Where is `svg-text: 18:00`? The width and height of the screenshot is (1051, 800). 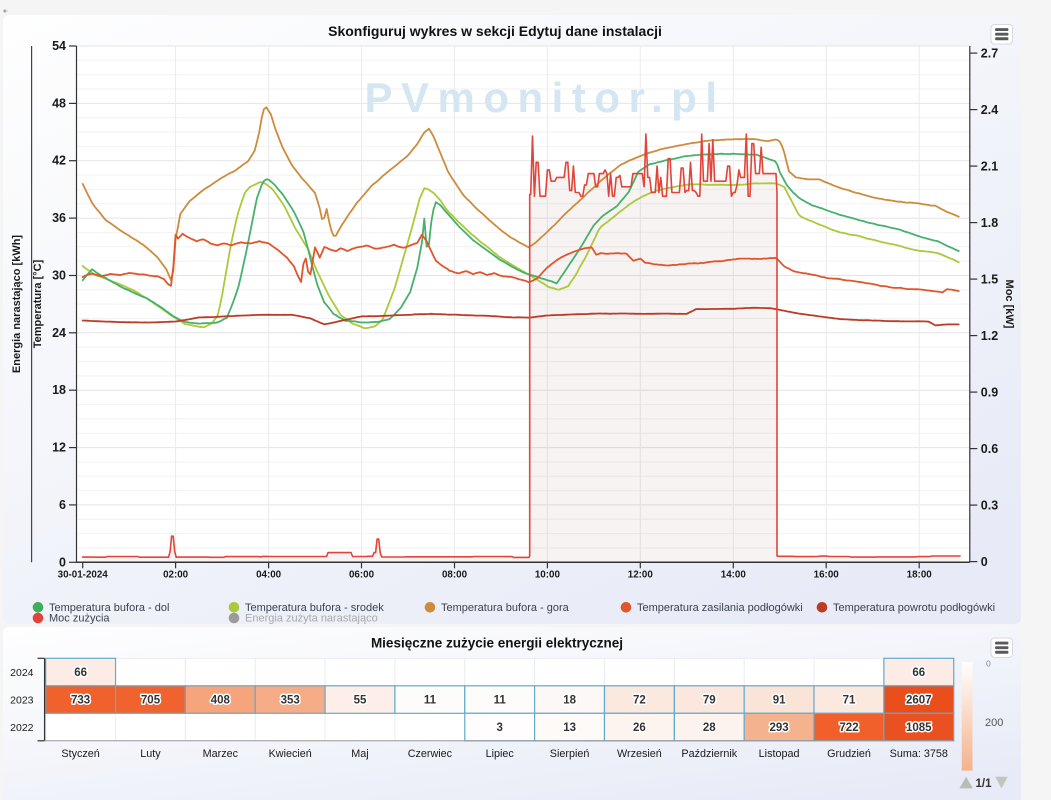 svg-text: 18:00 is located at coordinates (920, 575).